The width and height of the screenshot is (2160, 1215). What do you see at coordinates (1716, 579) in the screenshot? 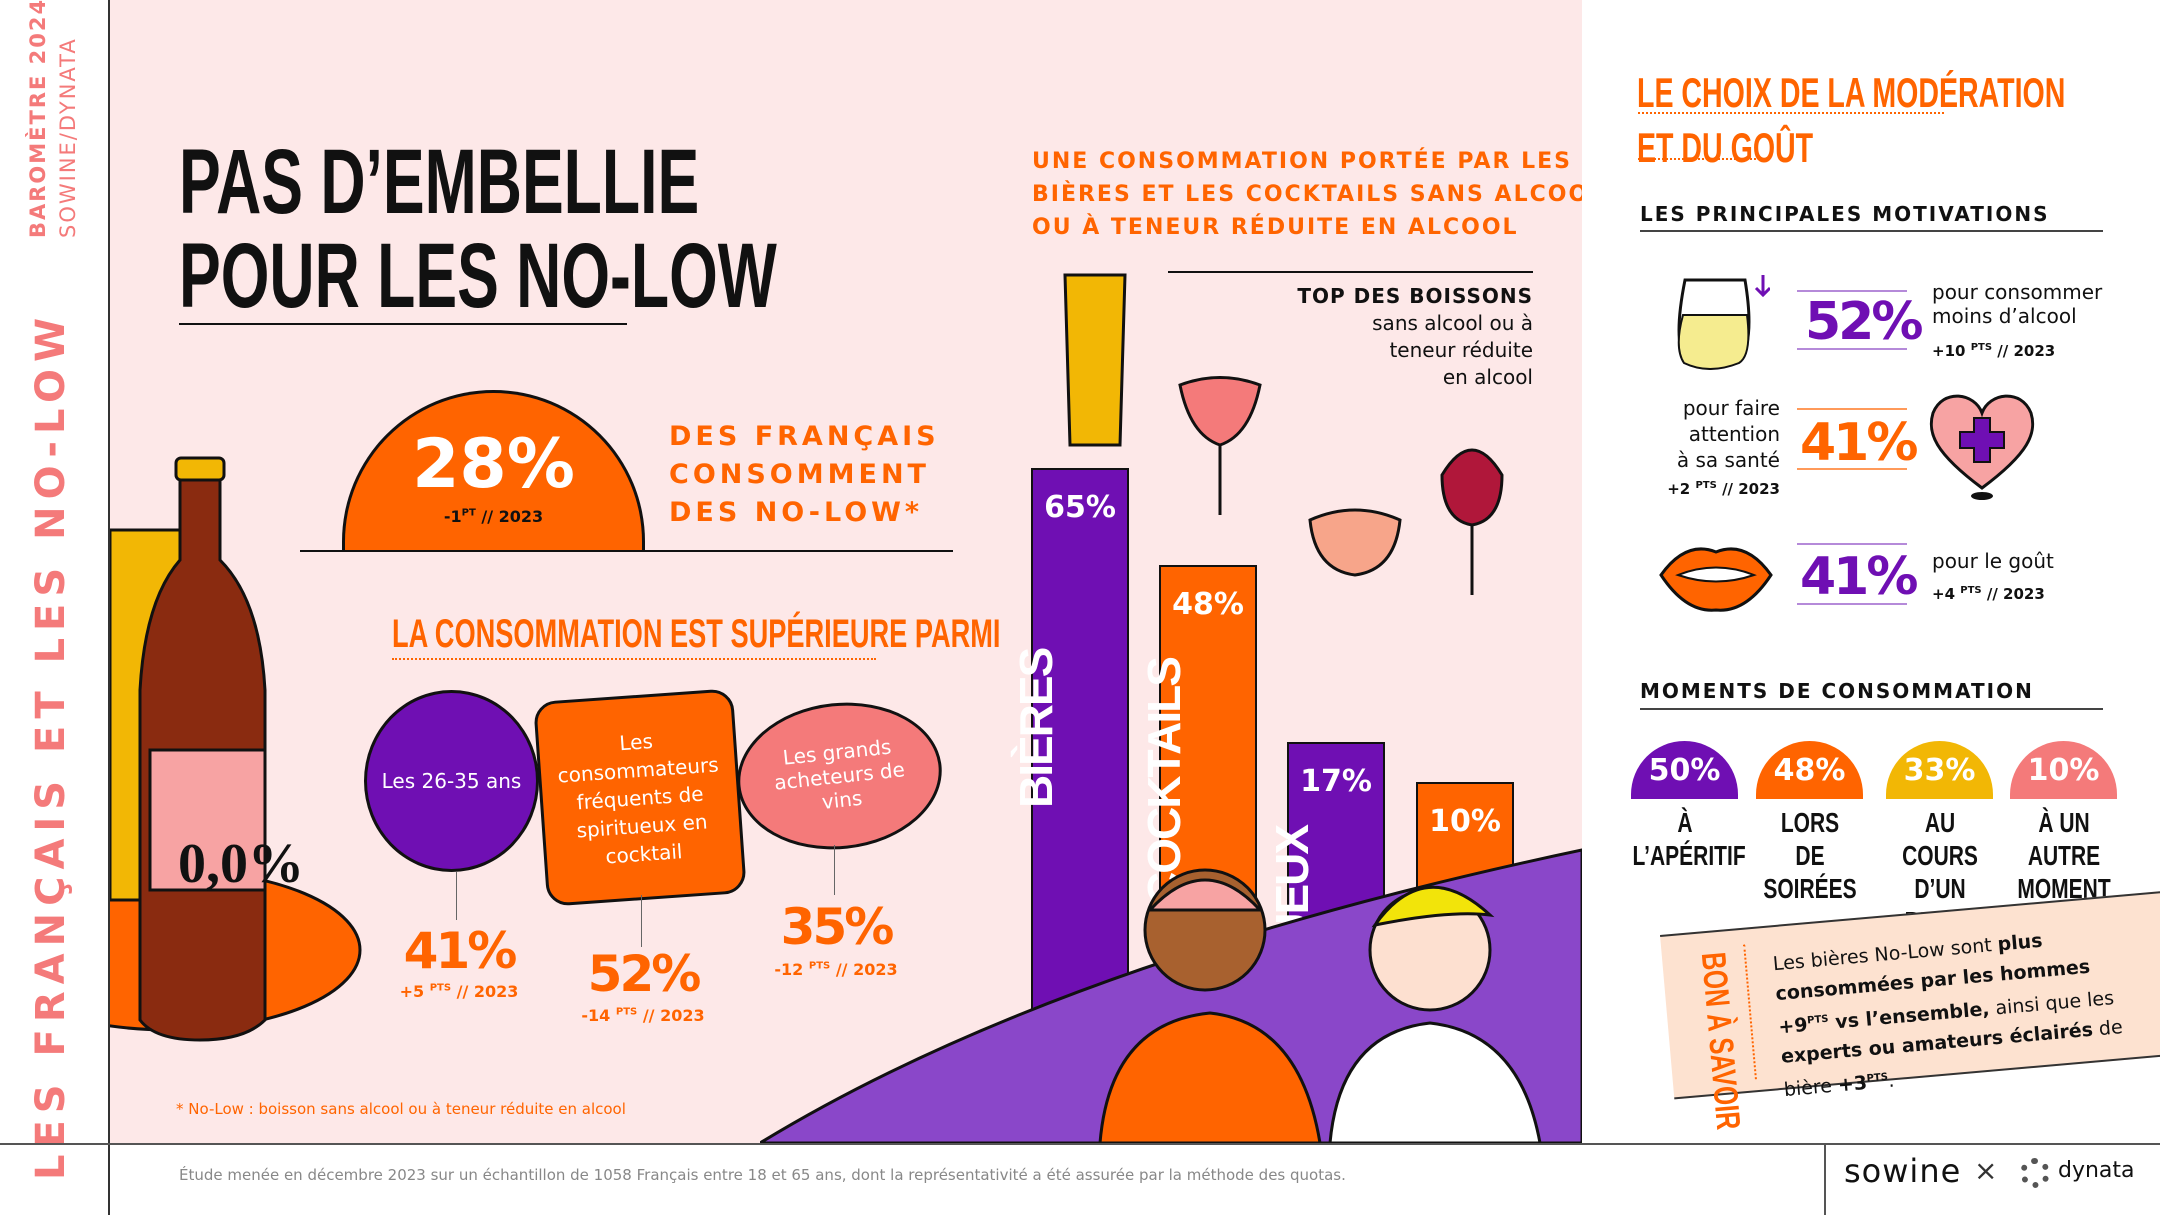
I see `lips-icon` at bounding box center [1716, 579].